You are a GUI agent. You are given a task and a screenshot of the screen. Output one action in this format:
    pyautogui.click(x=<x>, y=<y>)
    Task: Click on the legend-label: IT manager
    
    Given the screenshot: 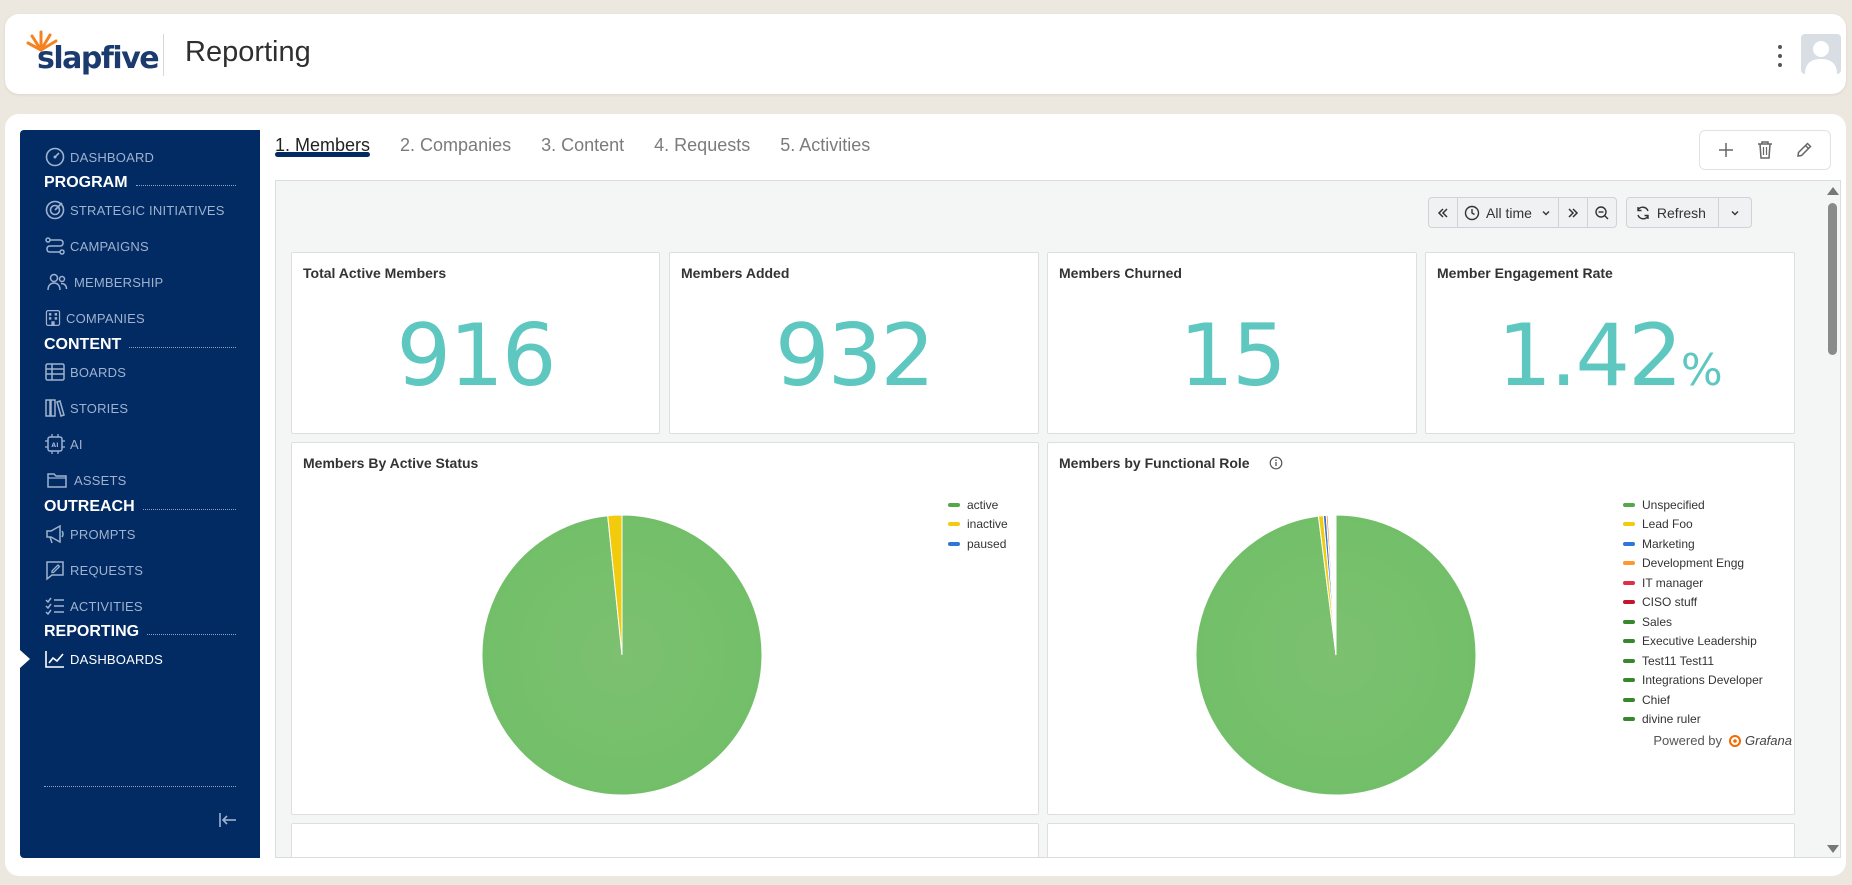 What is the action you would take?
    pyautogui.click(x=1673, y=582)
    